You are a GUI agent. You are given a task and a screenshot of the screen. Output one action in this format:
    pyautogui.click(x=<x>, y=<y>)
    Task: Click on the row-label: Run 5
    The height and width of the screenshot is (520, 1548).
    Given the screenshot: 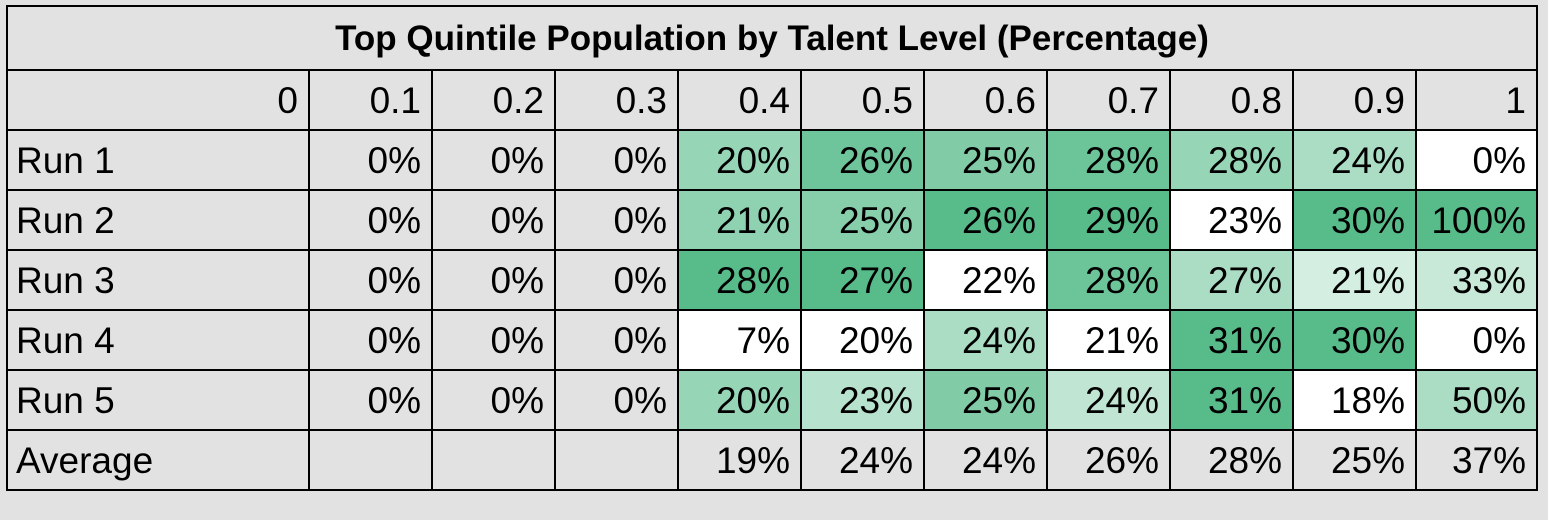 What is the action you would take?
    pyautogui.click(x=158, y=400)
    